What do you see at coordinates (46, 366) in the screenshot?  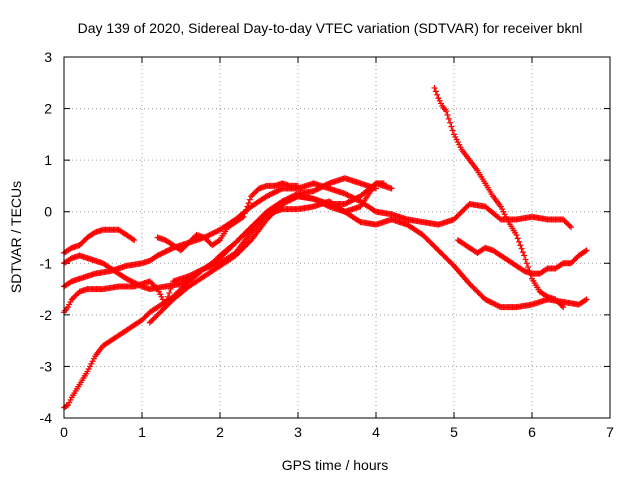 I see `y-tick-label: -3` at bounding box center [46, 366].